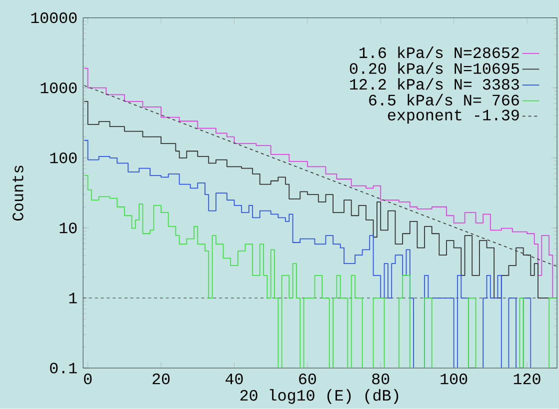  I want to click on x-tick-label: 80, so click(381, 379).